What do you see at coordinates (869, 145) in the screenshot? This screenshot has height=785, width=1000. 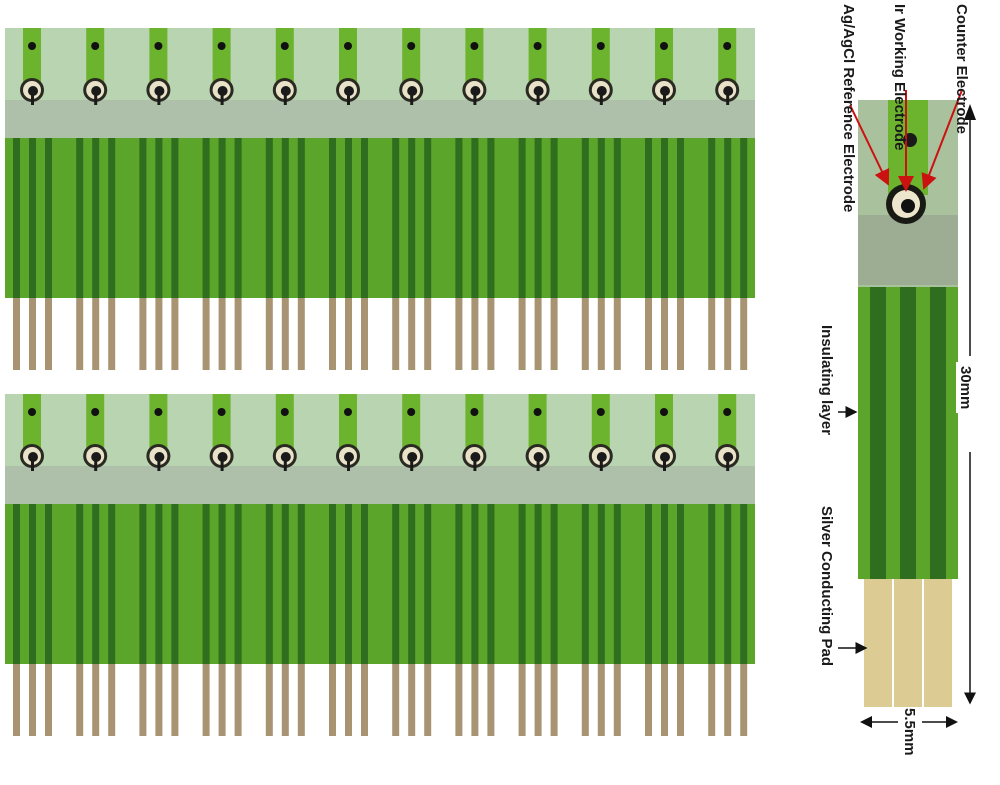 I see `arrow-reference` at bounding box center [869, 145].